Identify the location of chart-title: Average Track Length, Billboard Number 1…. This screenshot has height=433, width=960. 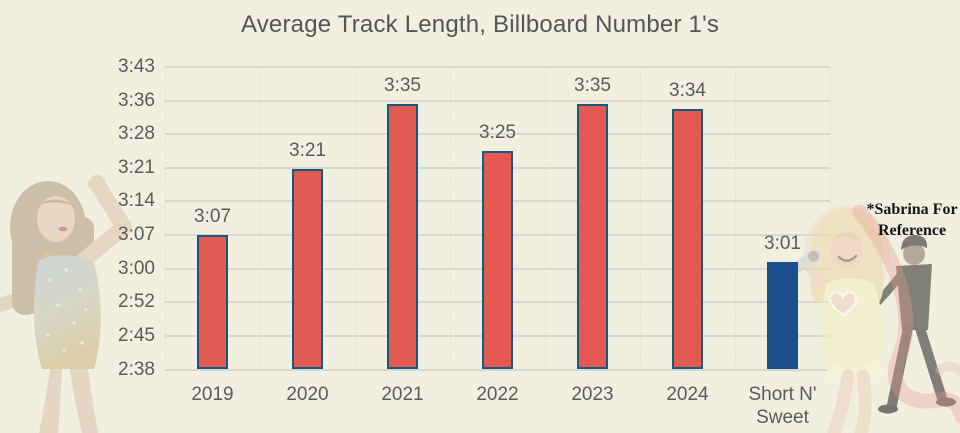
(480, 24).